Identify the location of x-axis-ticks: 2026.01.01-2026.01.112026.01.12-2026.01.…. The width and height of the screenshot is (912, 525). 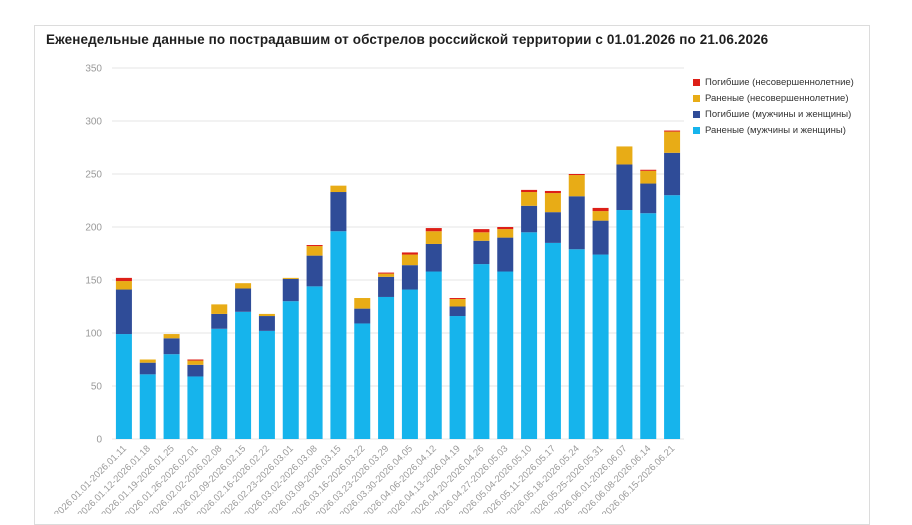
(364, 478).